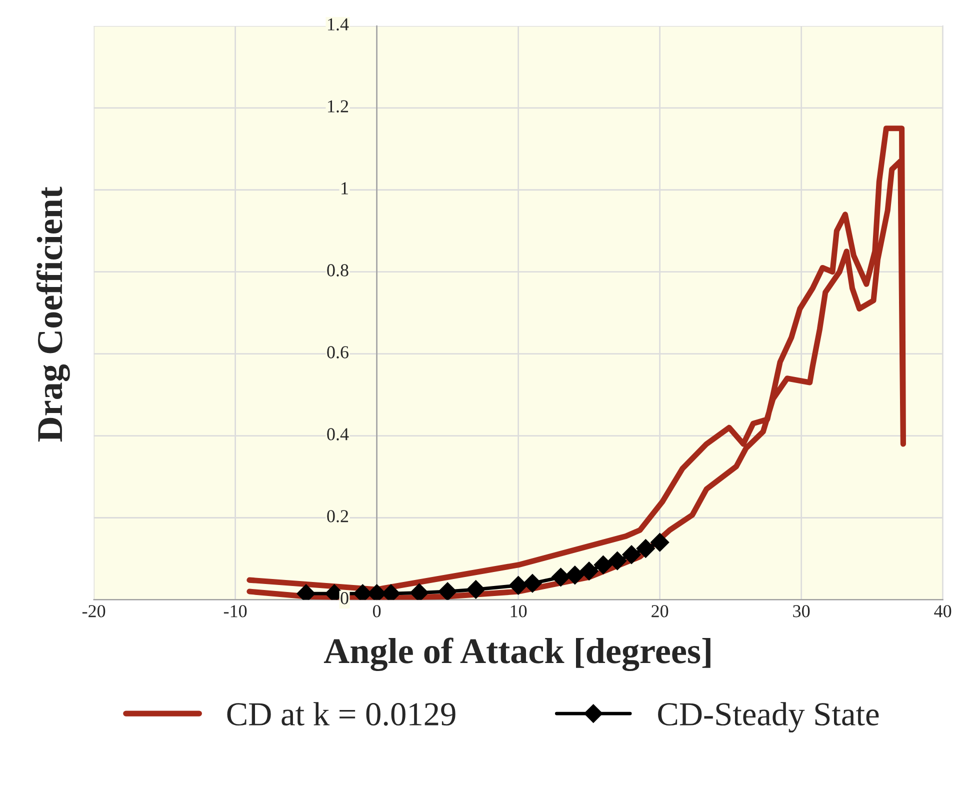 The image size is (967, 786). What do you see at coordinates (660, 611) in the screenshot?
I see `x-tick-label: 20` at bounding box center [660, 611].